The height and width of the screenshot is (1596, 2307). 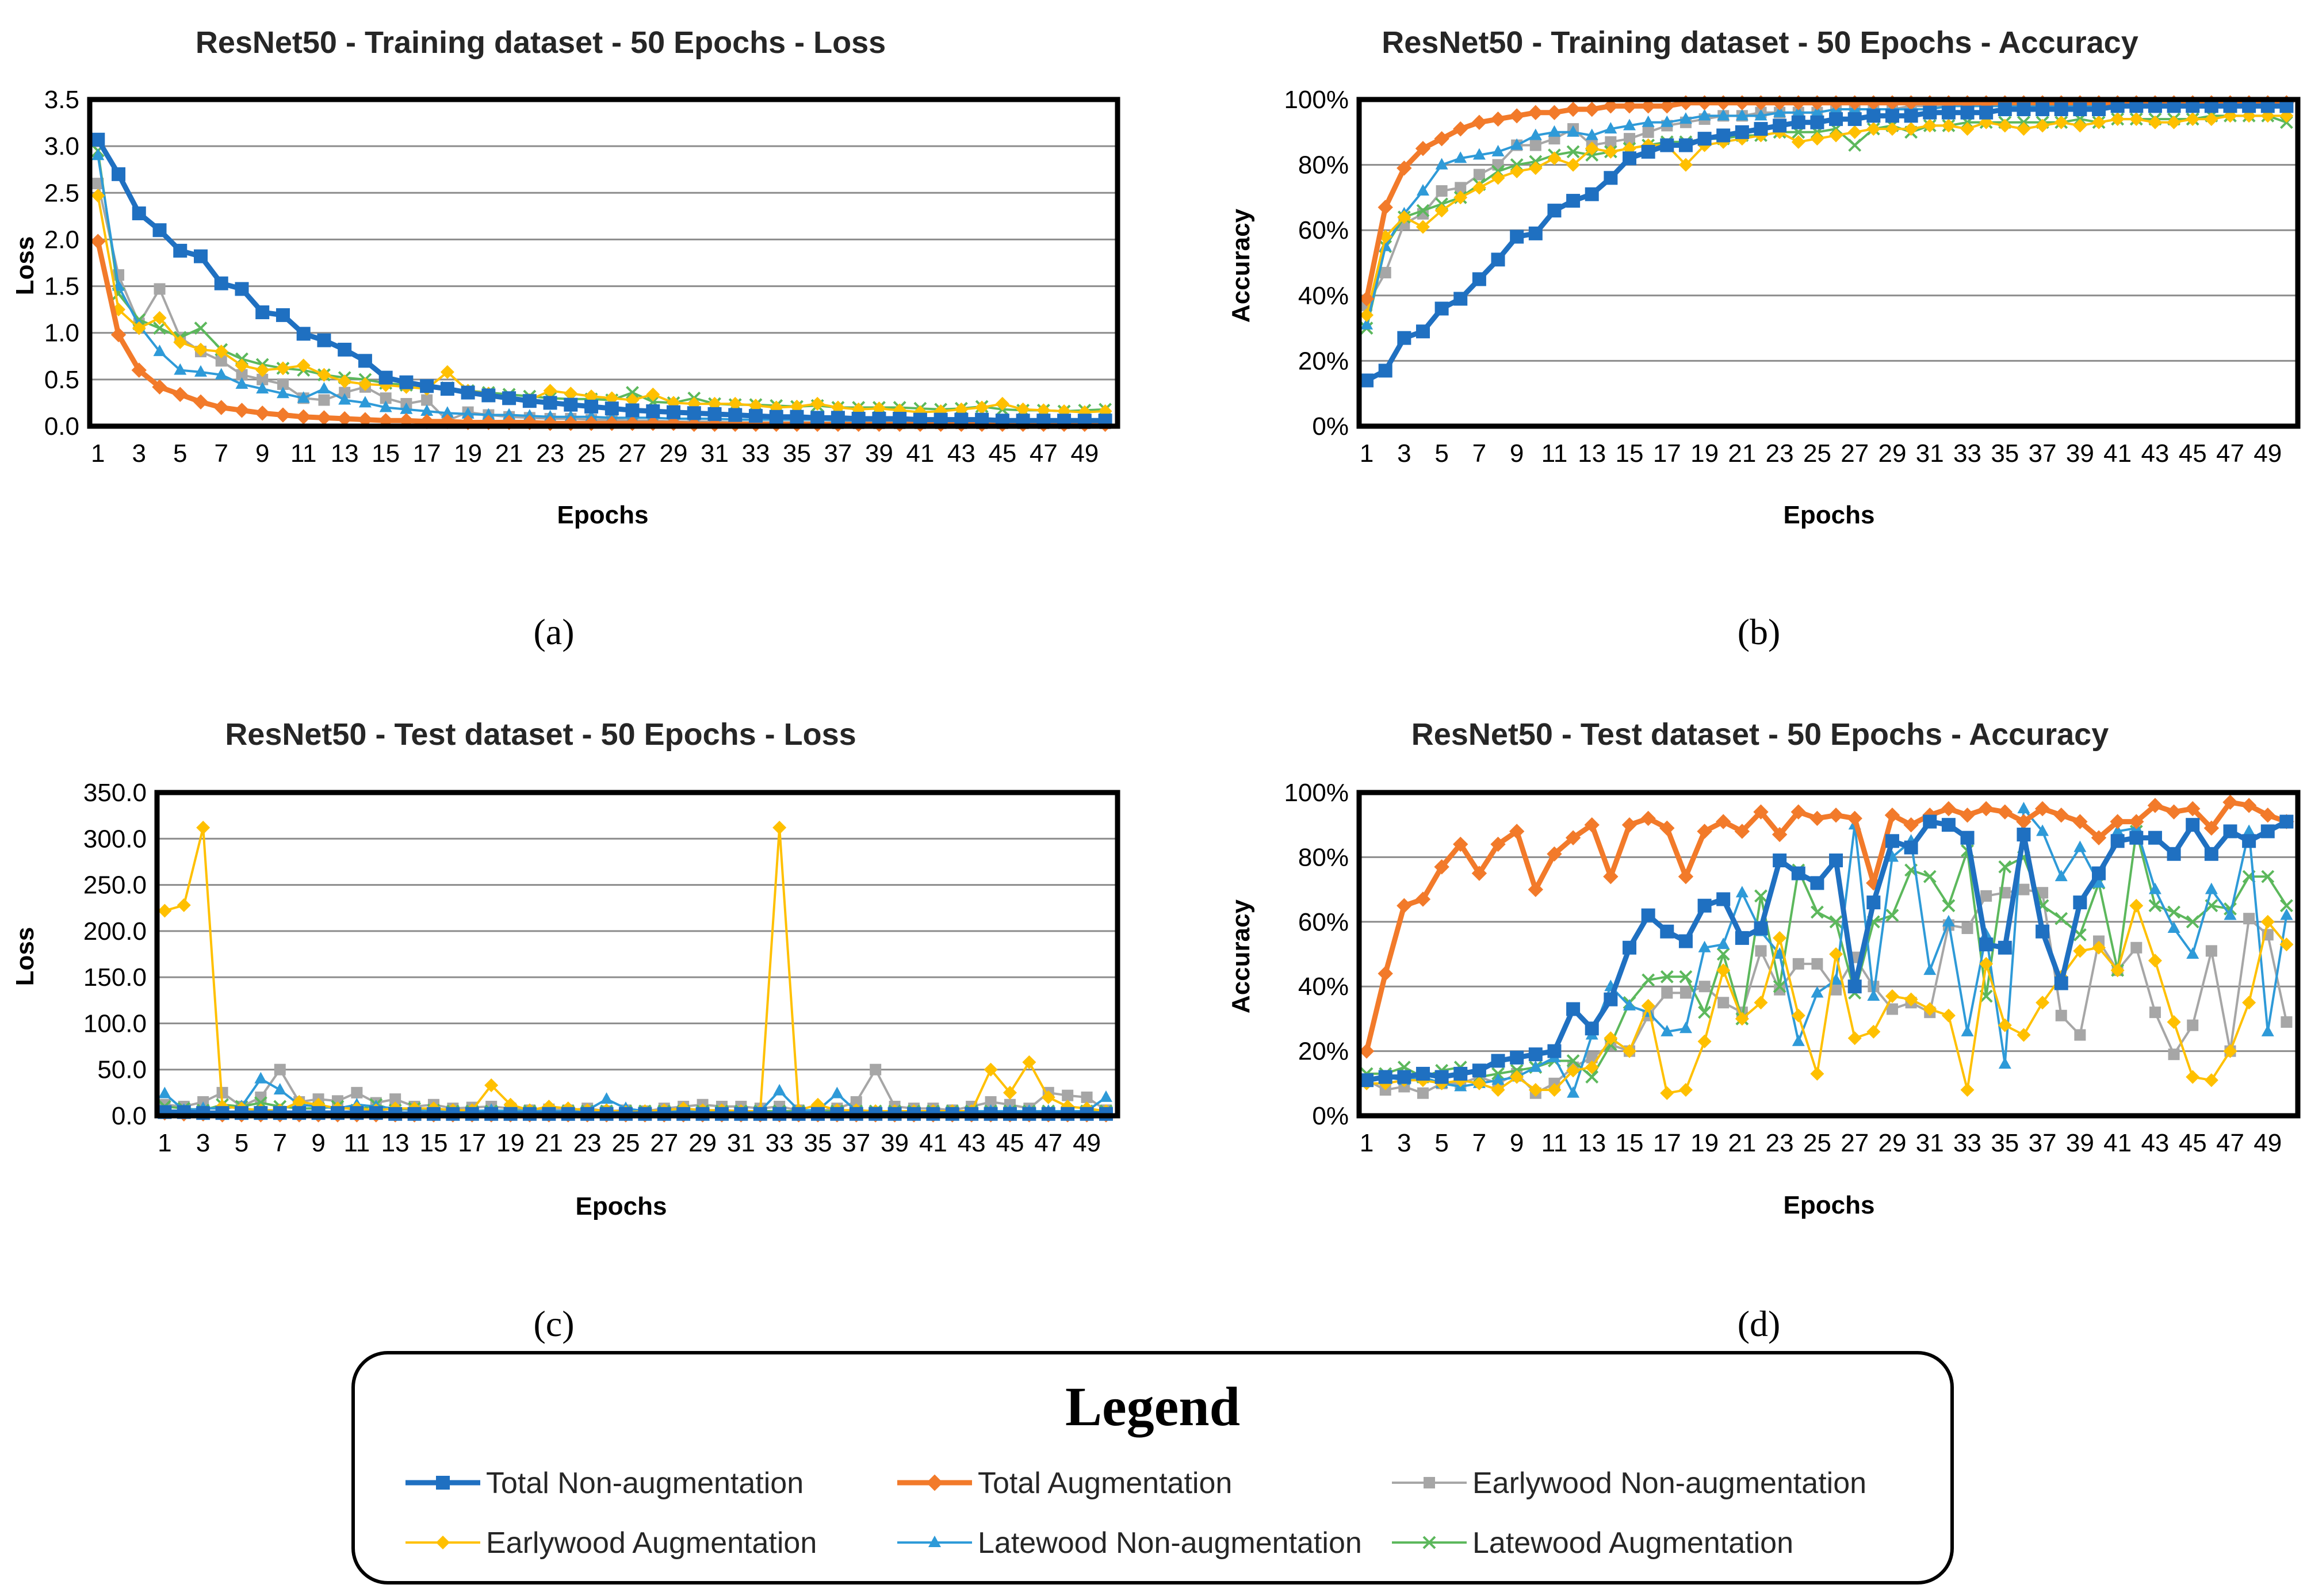 What do you see at coordinates (115, 978) in the screenshot?
I see `y-tick-label: 150.0` at bounding box center [115, 978].